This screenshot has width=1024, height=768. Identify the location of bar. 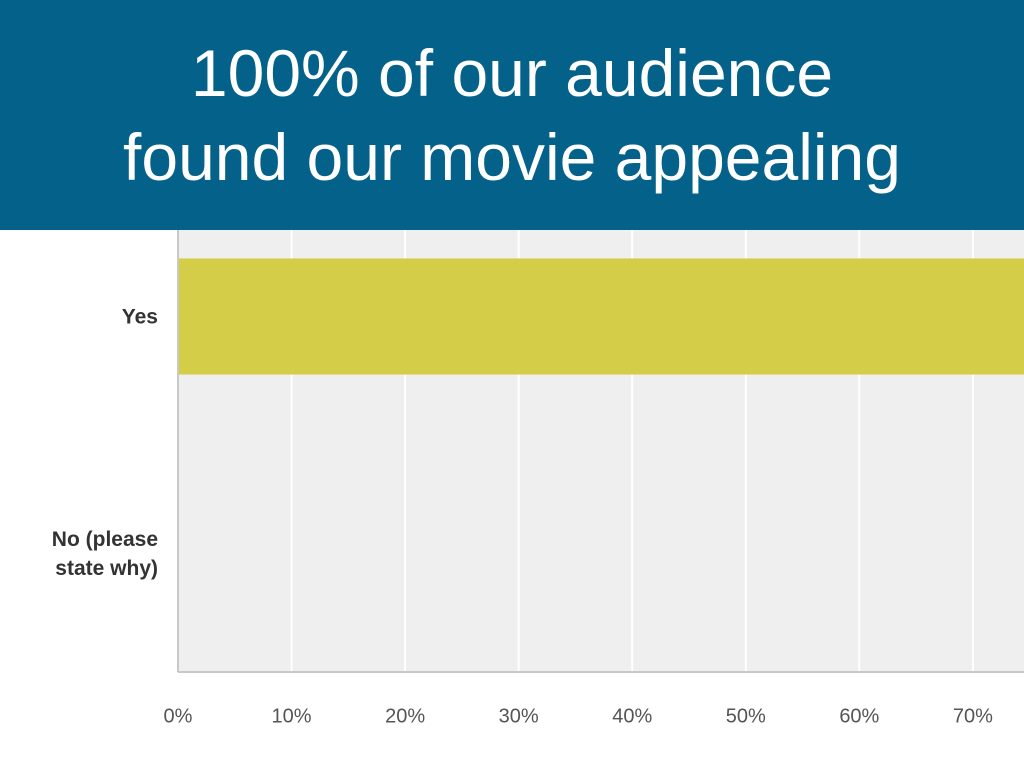
(601, 316).